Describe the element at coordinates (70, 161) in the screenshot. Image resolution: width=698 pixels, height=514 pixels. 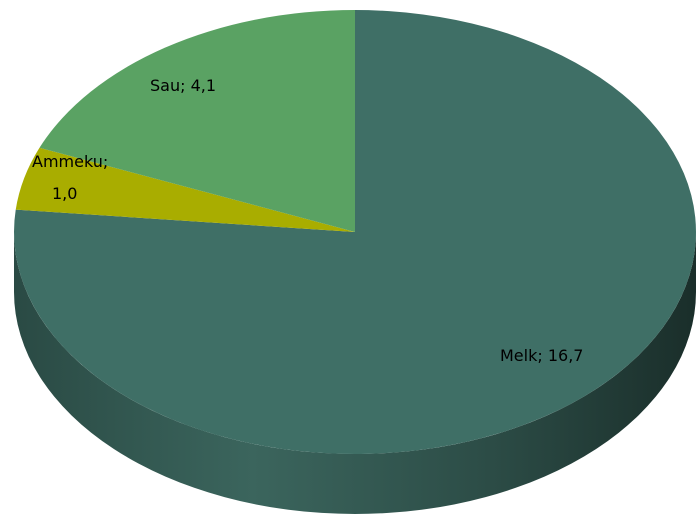
I see `data-label-ammeku-name: Ammeku;` at that location.